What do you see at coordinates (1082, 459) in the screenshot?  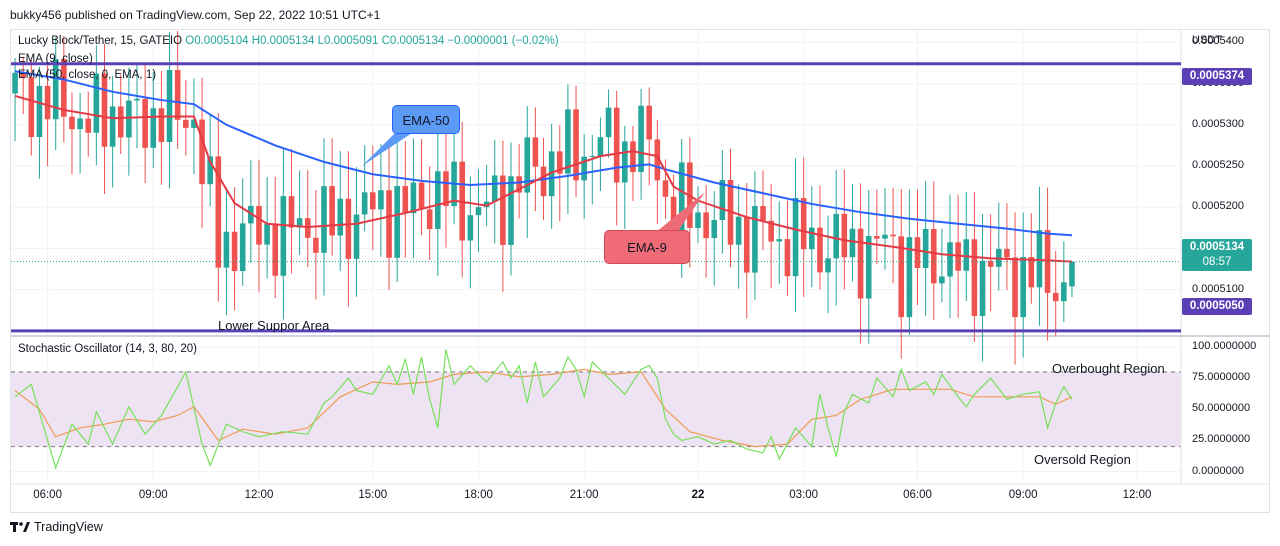 I see `oversold-annotation: Oversold Region` at bounding box center [1082, 459].